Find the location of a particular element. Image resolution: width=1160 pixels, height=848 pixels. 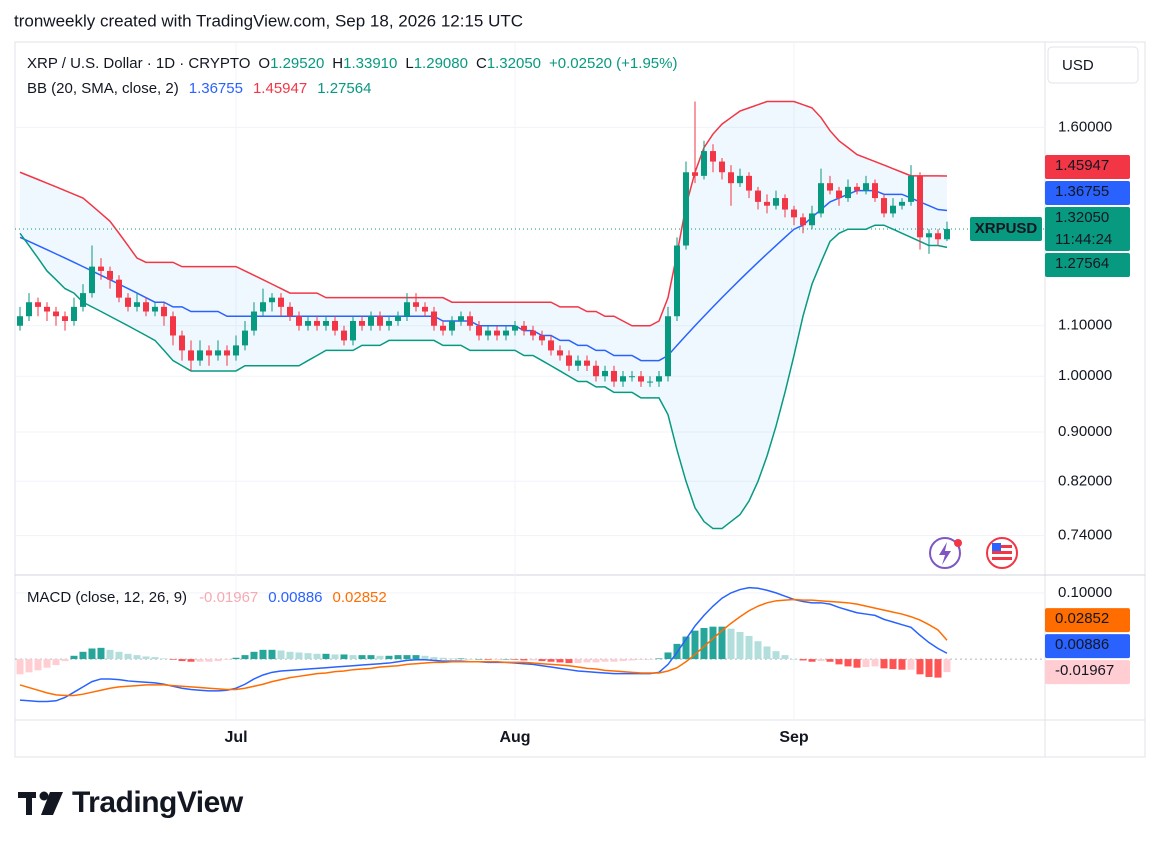

legend-item: BB (20, SMA, close, 2) is located at coordinates (103, 88).